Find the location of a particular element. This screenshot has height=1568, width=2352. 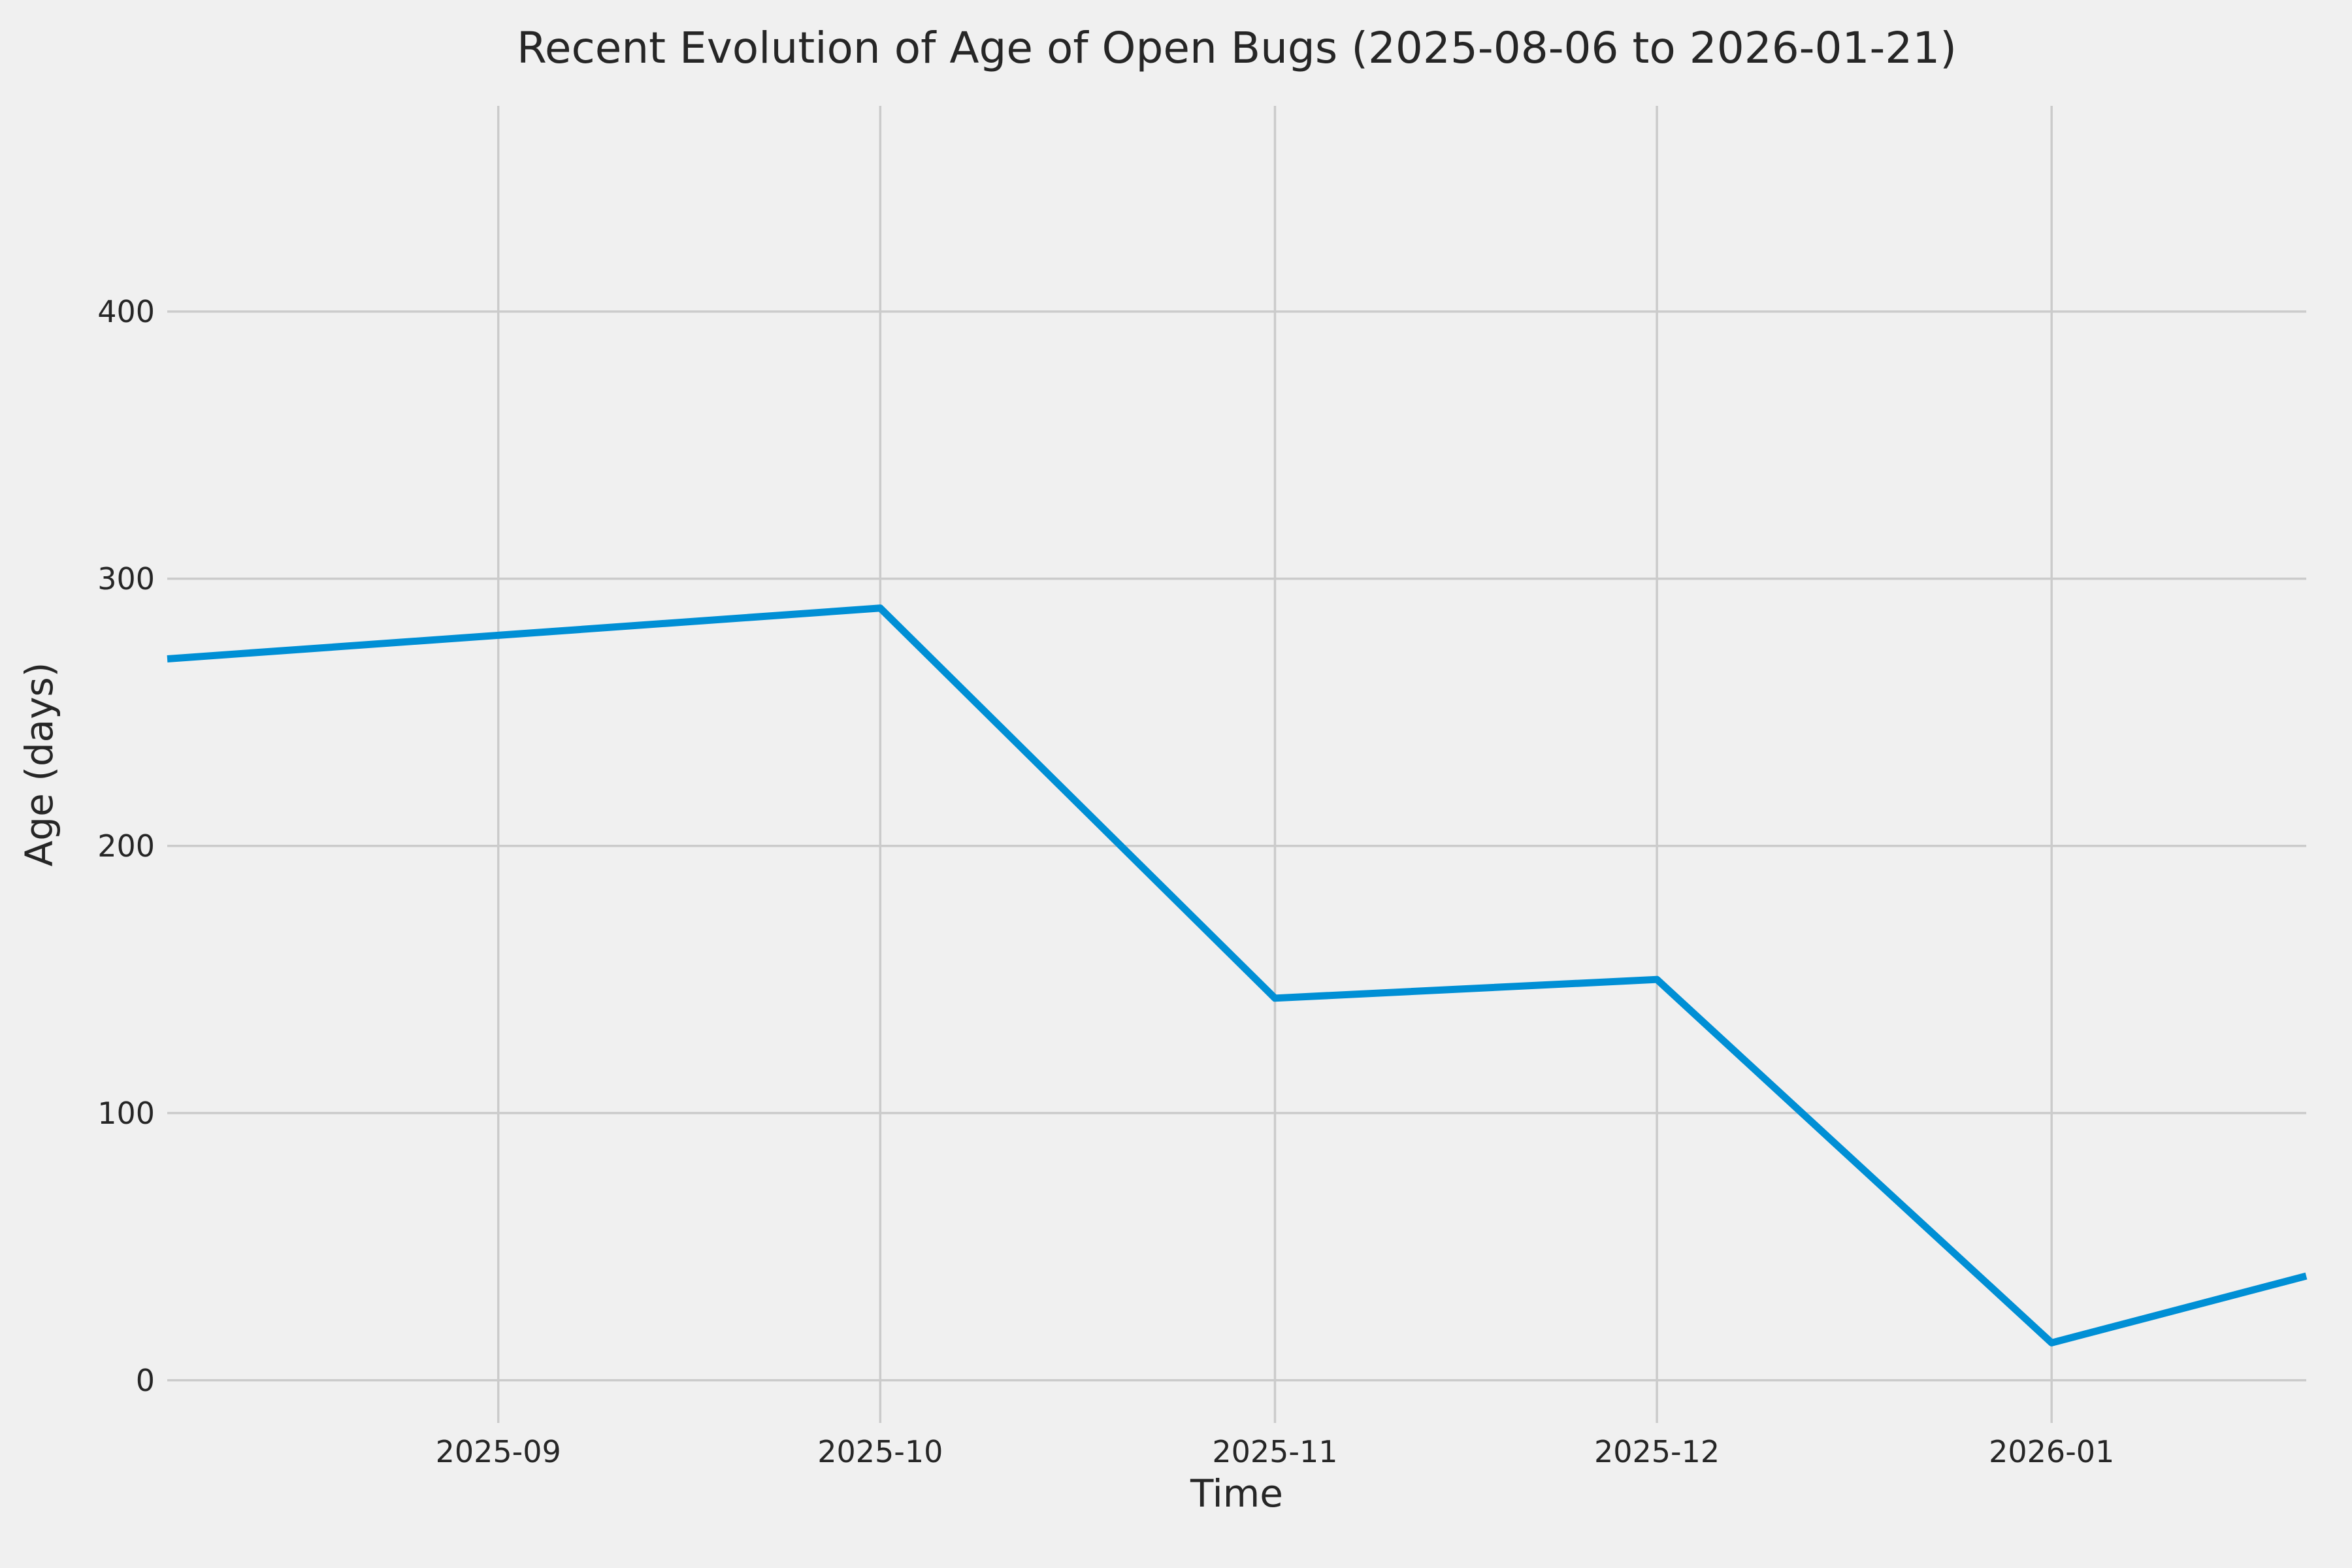

y-tick-label: 300 is located at coordinates (126, 578).